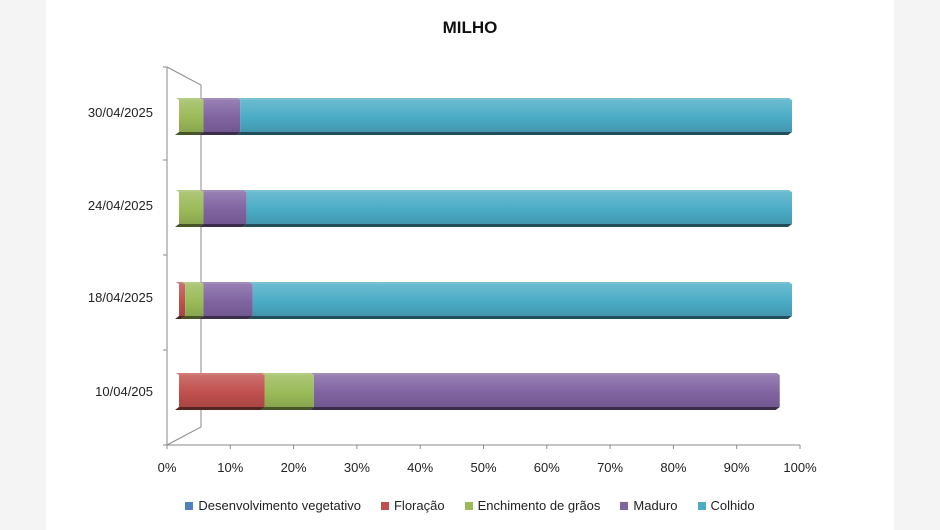 The width and height of the screenshot is (940, 530). I want to click on legend-label: Colhido, so click(732, 505).